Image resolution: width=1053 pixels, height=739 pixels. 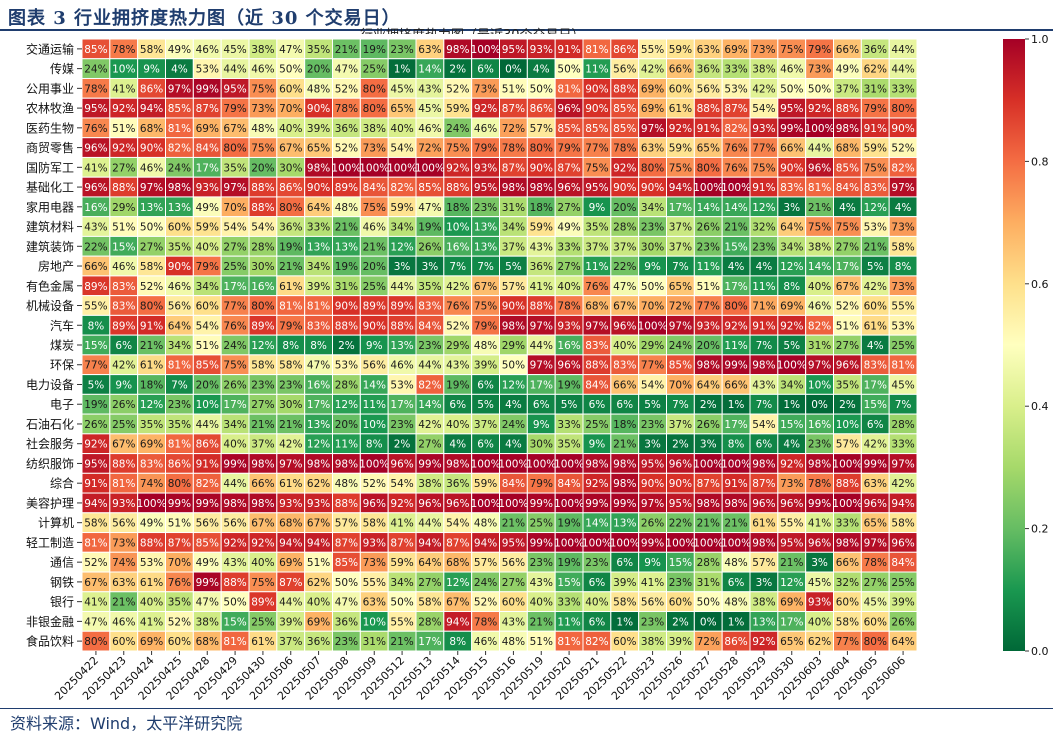 What do you see at coordinates (624, 109) in the screenshot?
I see `cell-value-label: 85%` at bounding box center [624, 109].